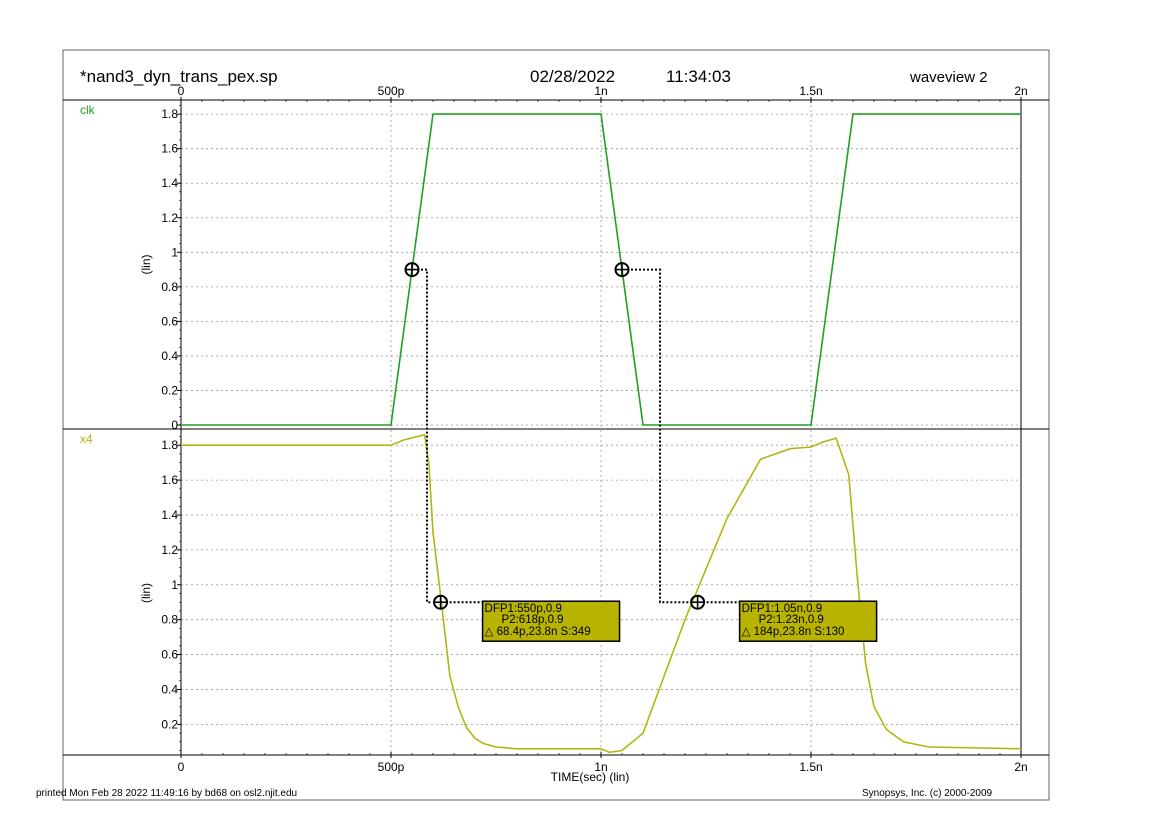  What do you see at coordinates (572, 76) in the screenshot?
I see `header-date: 02/28/2022` at bounding box center [572, 76].